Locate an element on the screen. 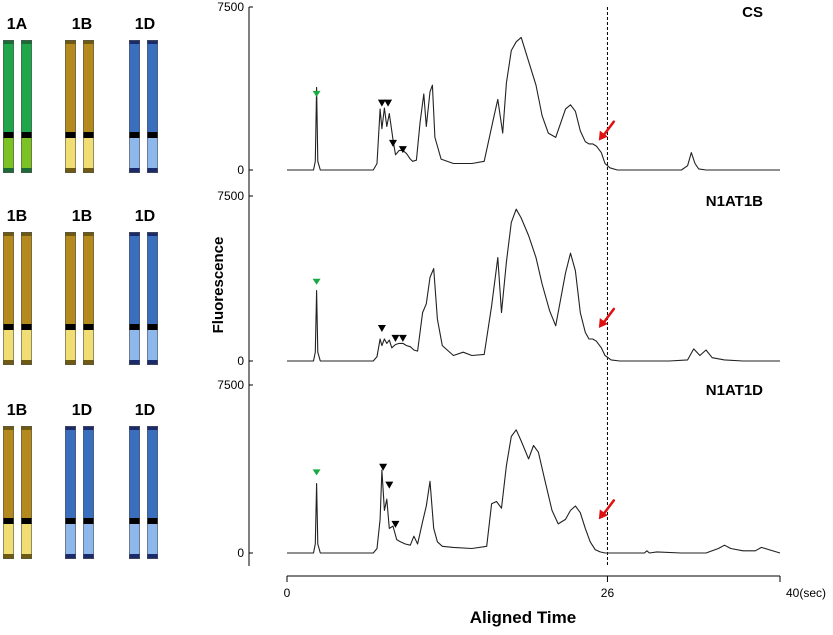  karyotype-row: 1B 1D 1D is located at coordinates (80, 480).